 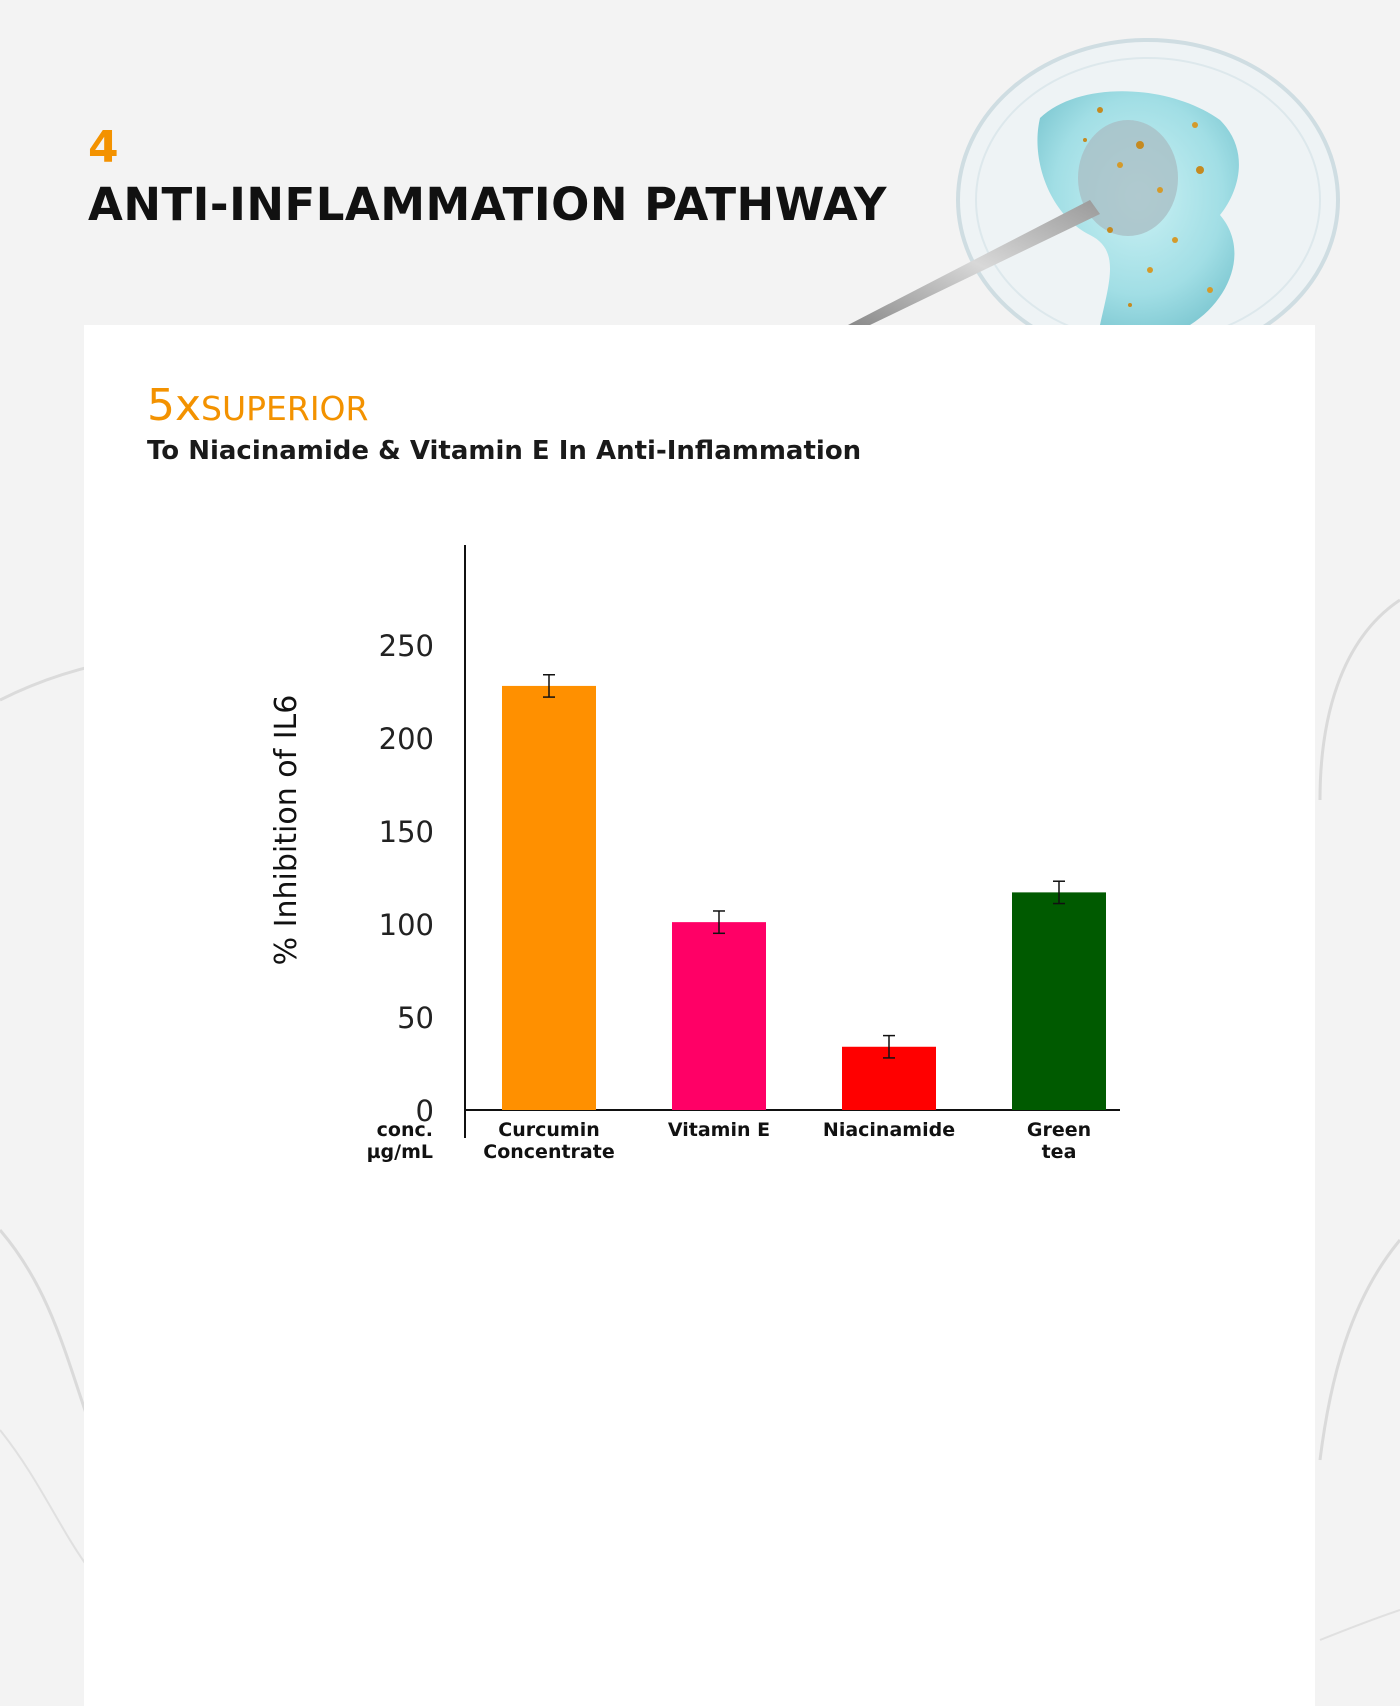 I want to click on headline-multiplier: 5x, so click(x=174, y=405).